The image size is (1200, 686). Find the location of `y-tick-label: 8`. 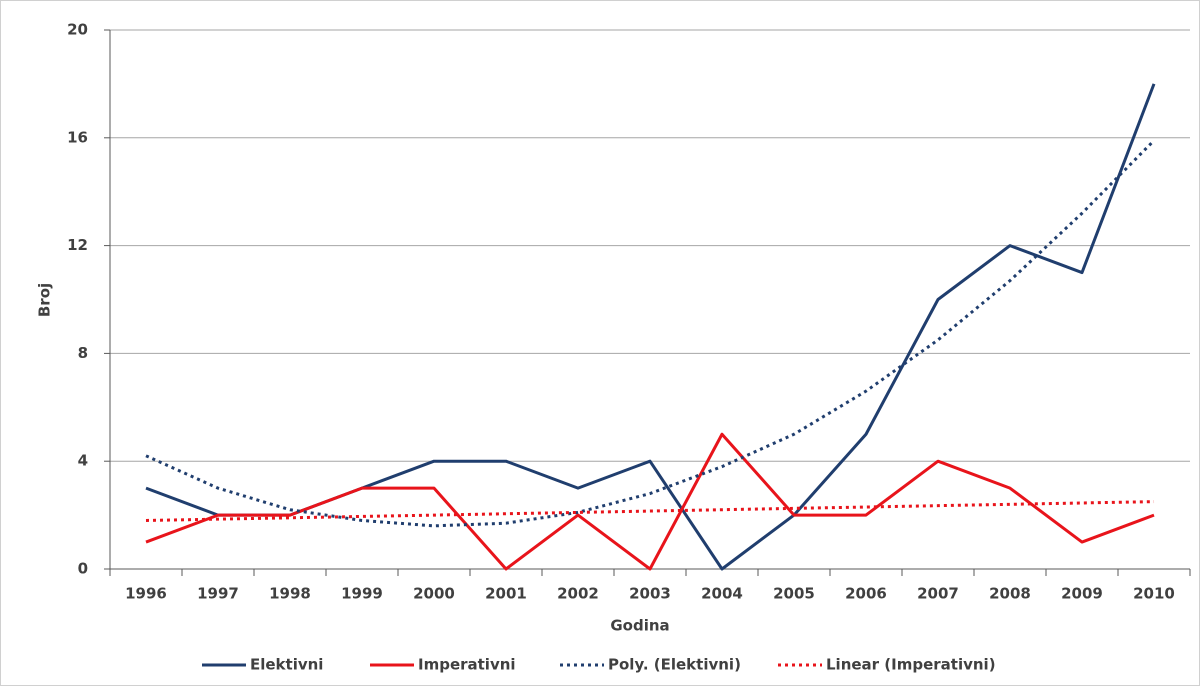

y-tick-label: 8 is located at coordinates (83, 353).